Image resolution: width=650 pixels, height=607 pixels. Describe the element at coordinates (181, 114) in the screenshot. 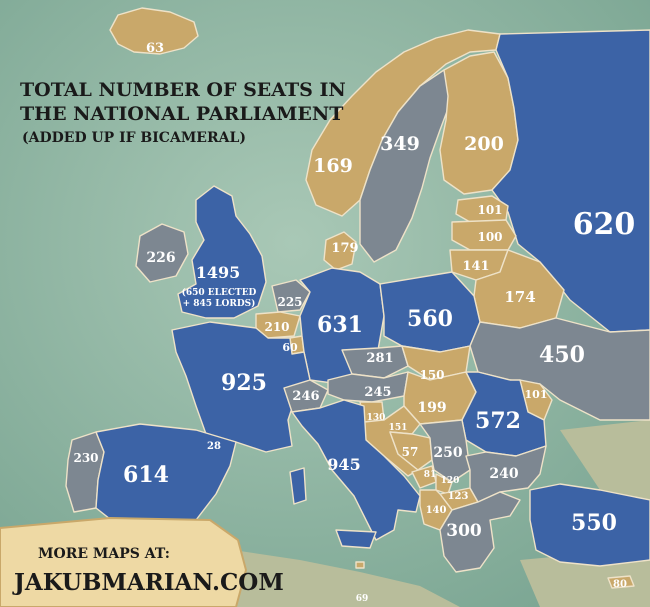

I see `map-title-line2: THE NATIONAL PARLIAMENT` at that location.